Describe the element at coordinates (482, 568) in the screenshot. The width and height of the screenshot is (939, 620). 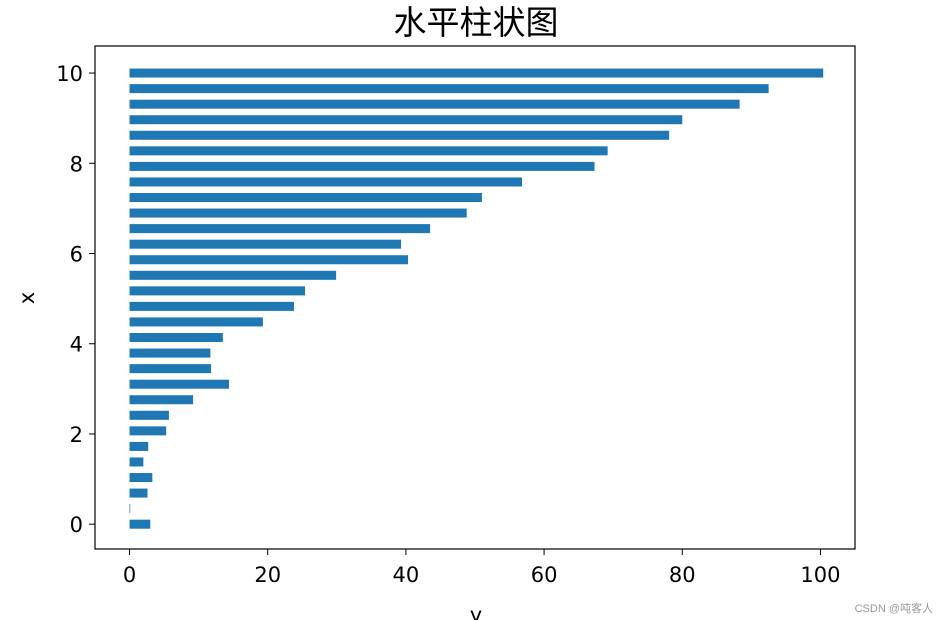
I see `x-axis-ticks: 0 20 40 60 80 100` at that location.